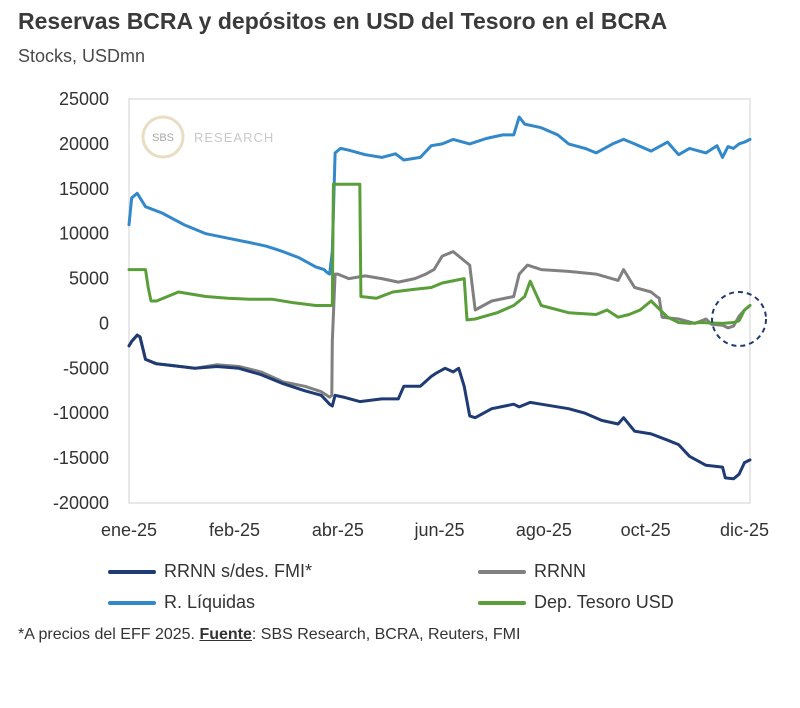 Image resolution: width=800 pixels, height=708 pixels. I want to click on legend-swatch-r-liquidas, so click(132, 602).